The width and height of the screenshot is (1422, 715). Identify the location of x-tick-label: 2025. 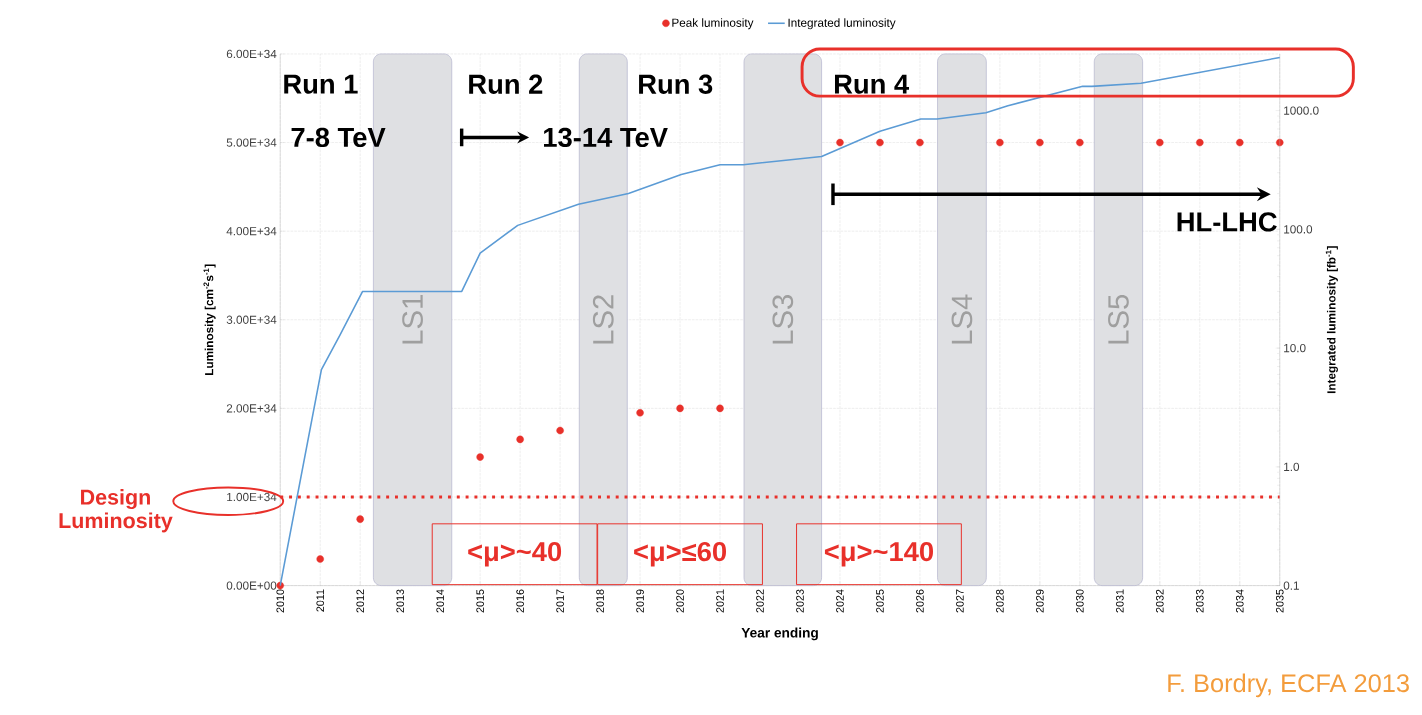
(880, 601).